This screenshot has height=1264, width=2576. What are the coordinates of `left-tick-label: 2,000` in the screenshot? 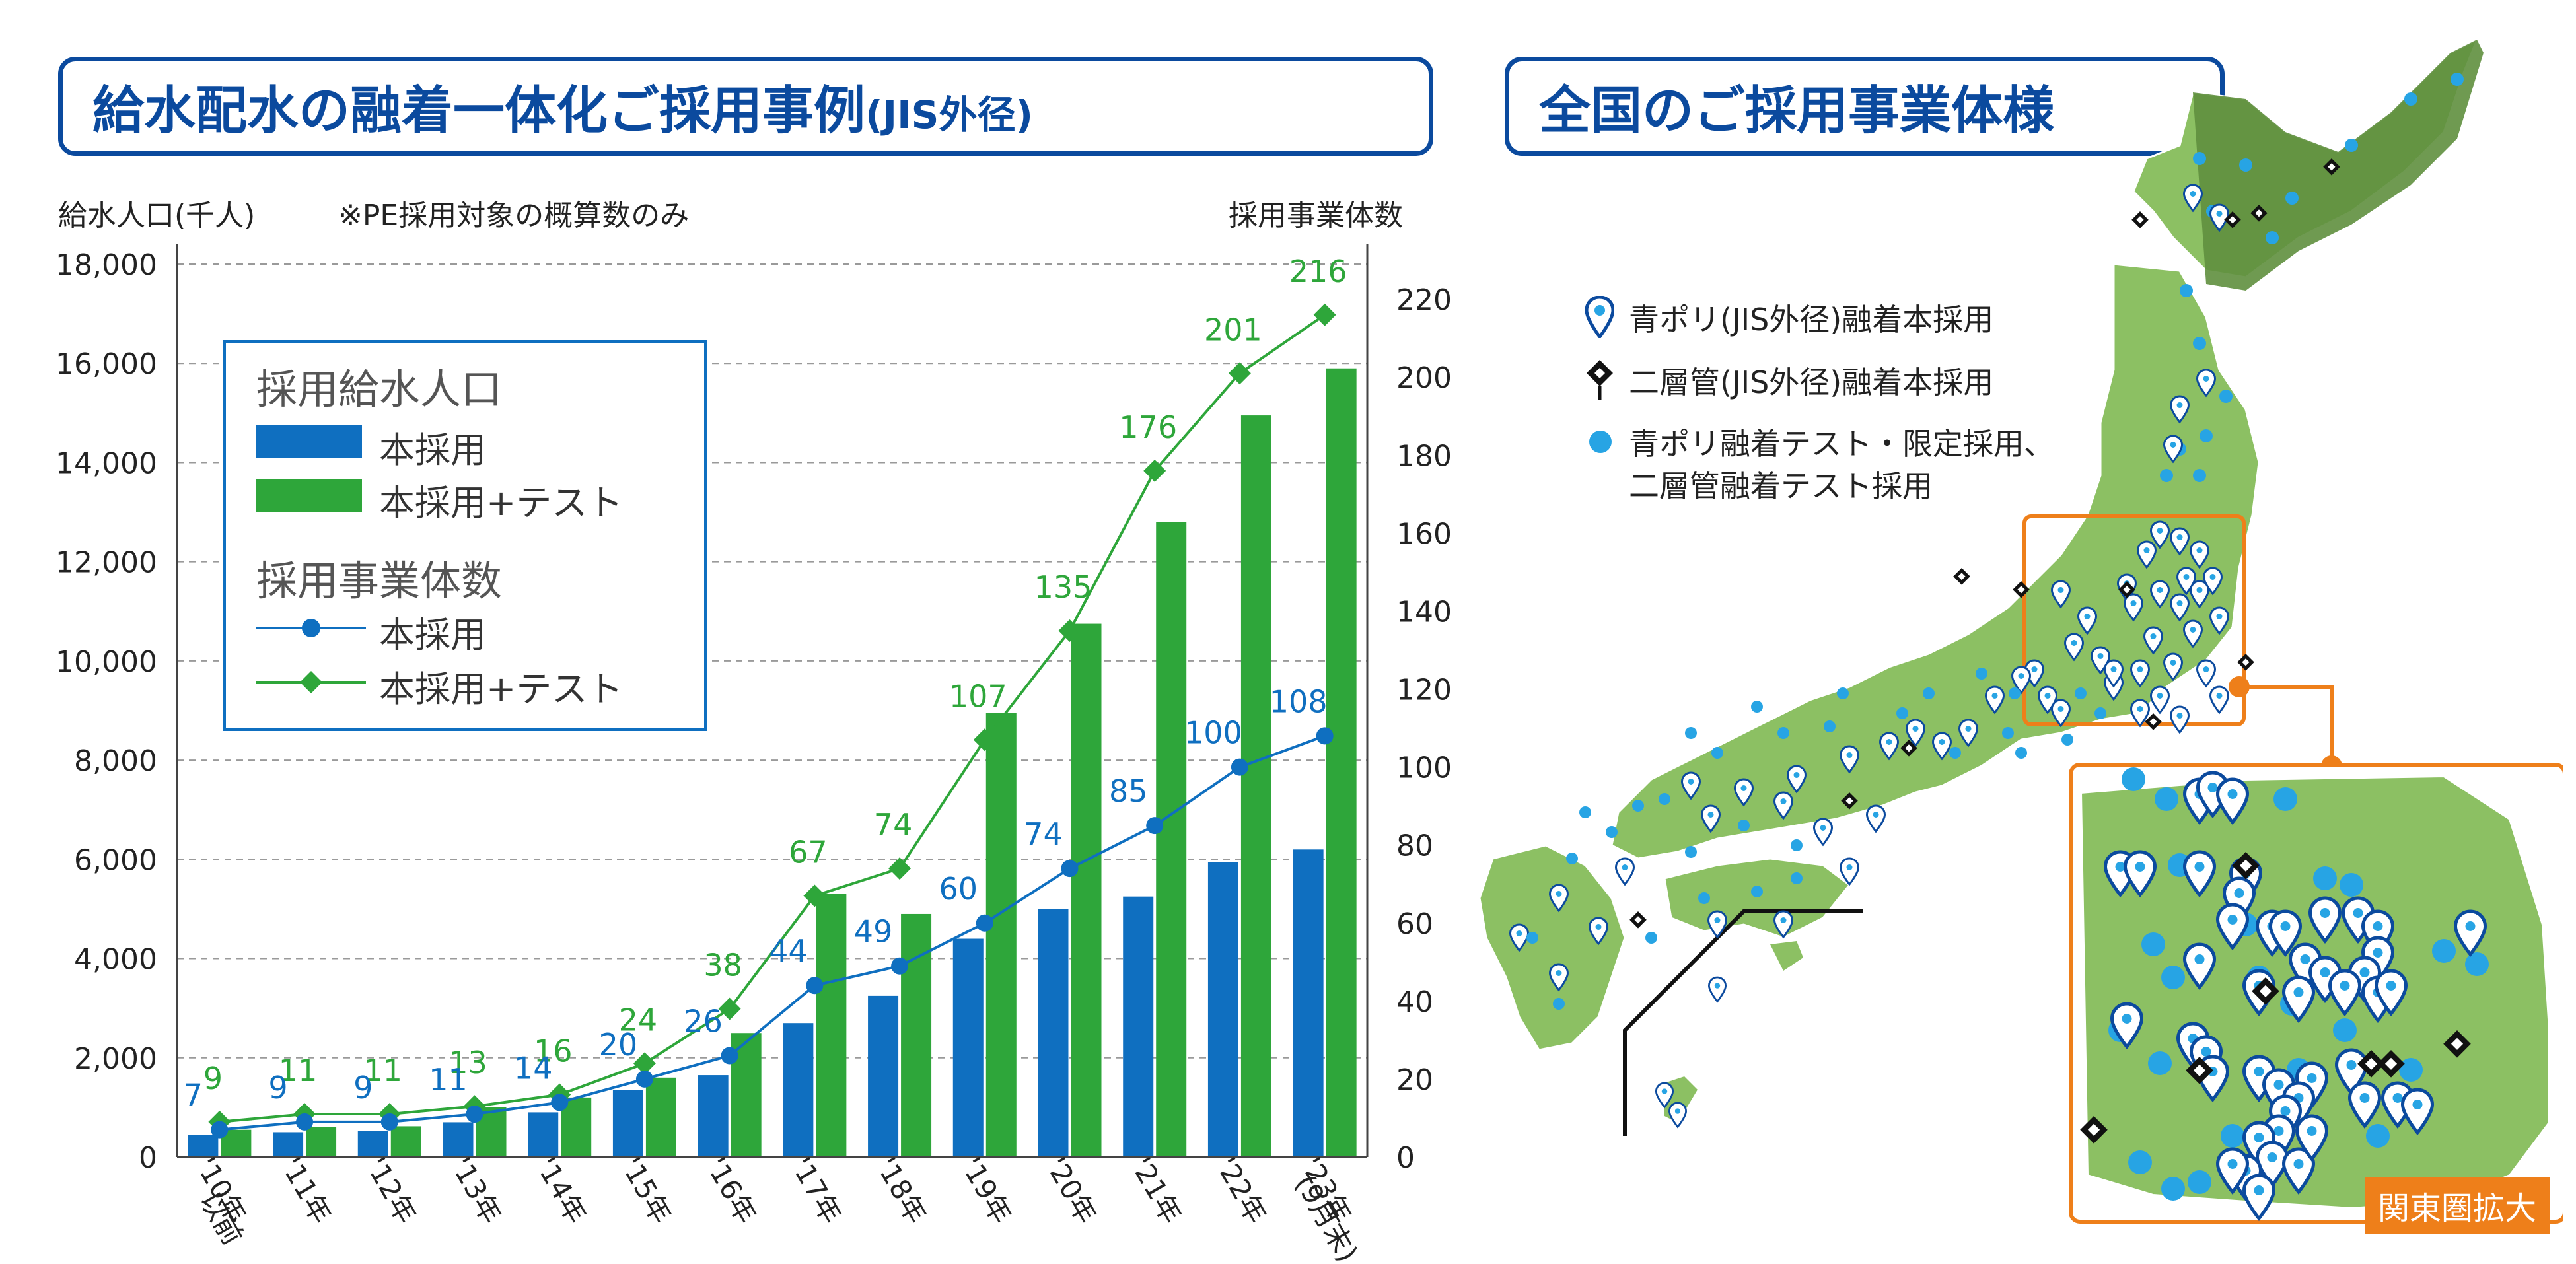 It's located at (115, 1059).